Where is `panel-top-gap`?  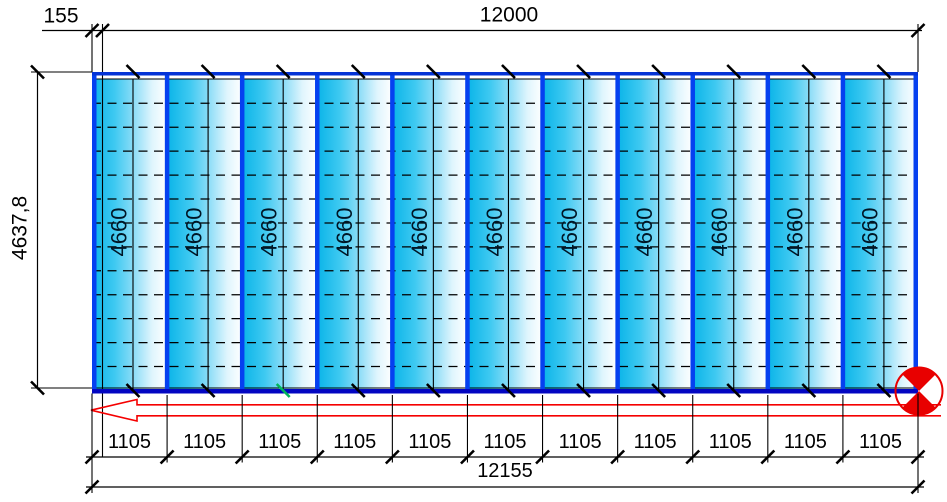 panel-top-gap is located at coordinates (505, 77).